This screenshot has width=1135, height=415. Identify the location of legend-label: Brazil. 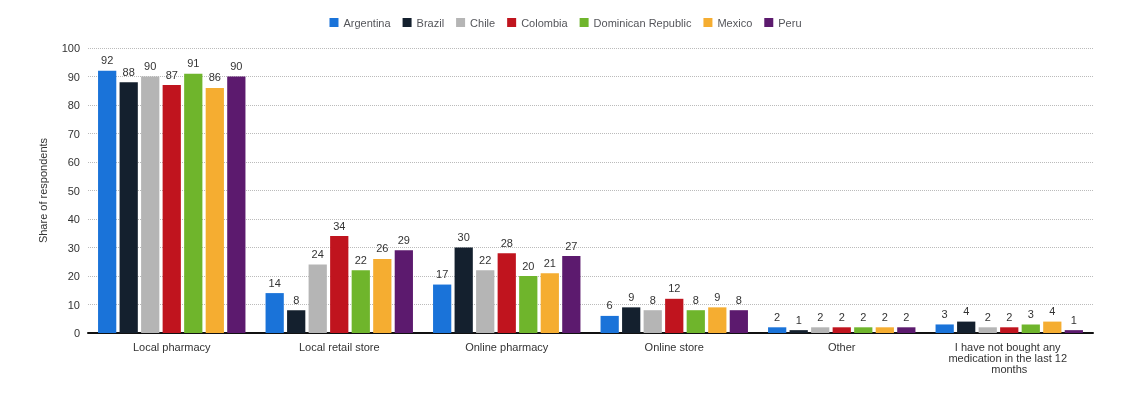
(430, 22).